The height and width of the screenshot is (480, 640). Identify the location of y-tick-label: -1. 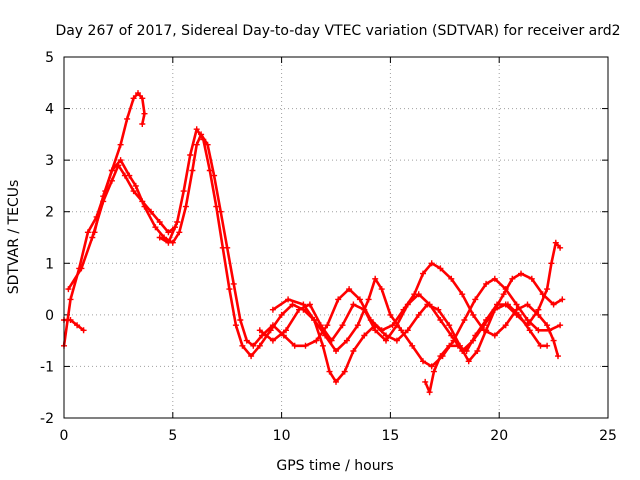
(47, 367).